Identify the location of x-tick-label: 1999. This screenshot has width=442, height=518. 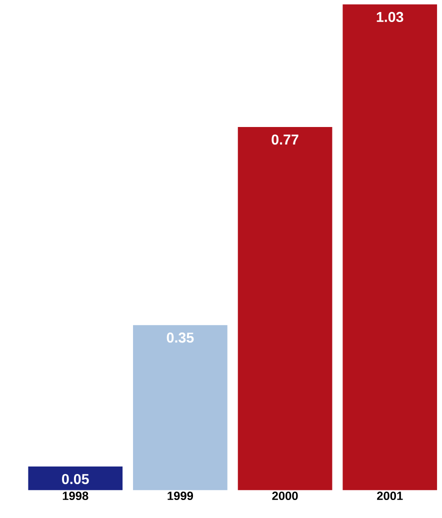
(180, 496).